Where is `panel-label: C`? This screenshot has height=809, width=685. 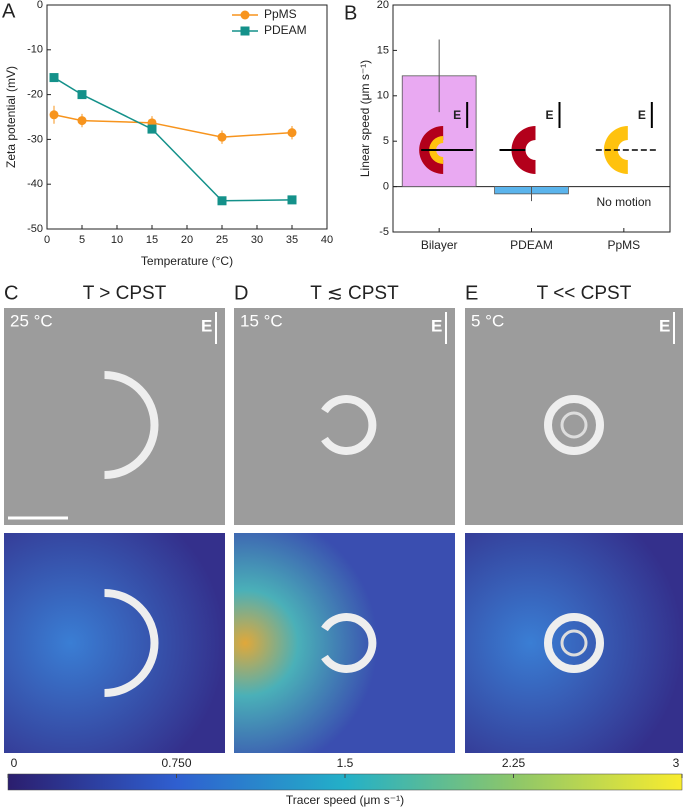
panel-label: C is located at coordinates (11, 293).